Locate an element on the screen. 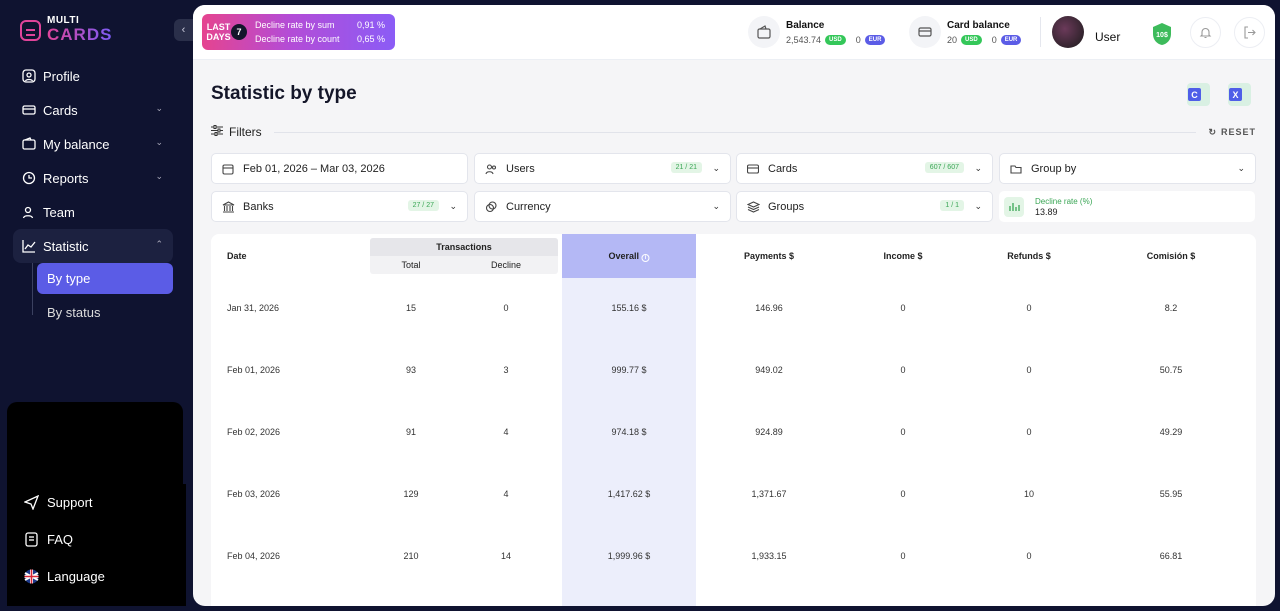 This screenshot has height=611, width=1280. col-header-overall-label: Overall is located at coordinates (624, 256).